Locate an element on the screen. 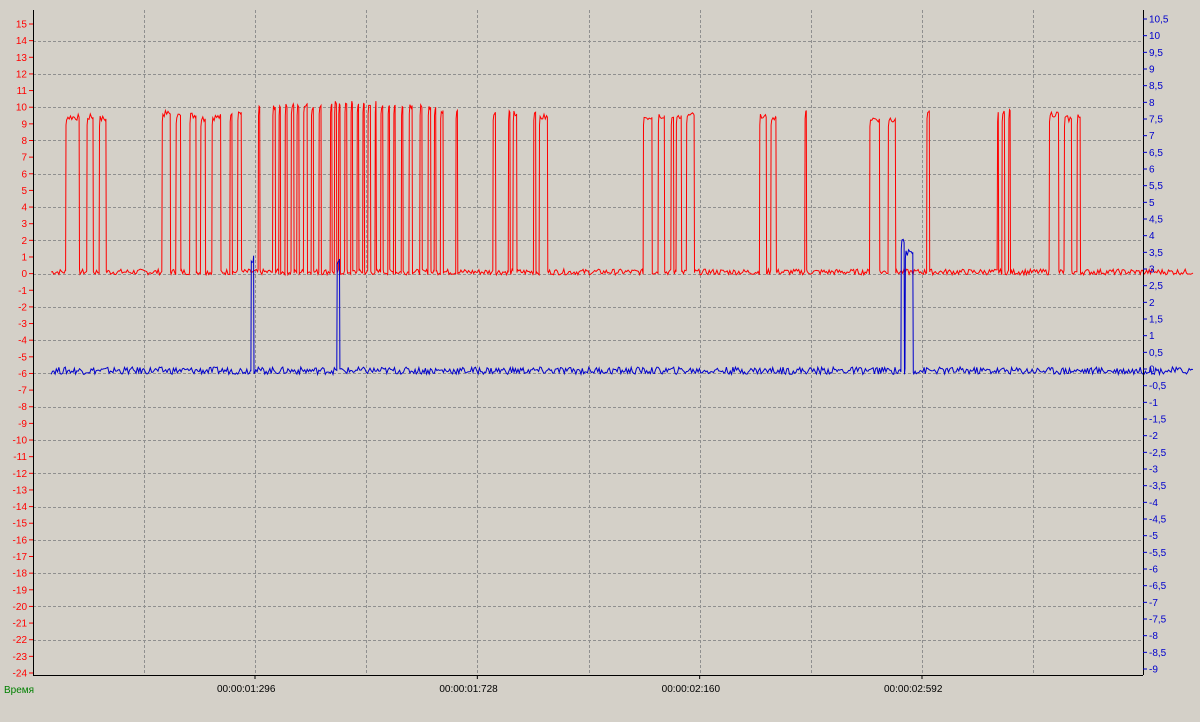 This screenshot has width=1200, height=722. x-tick-label: 00:00:01:728 is located at coordinates (468, 689).